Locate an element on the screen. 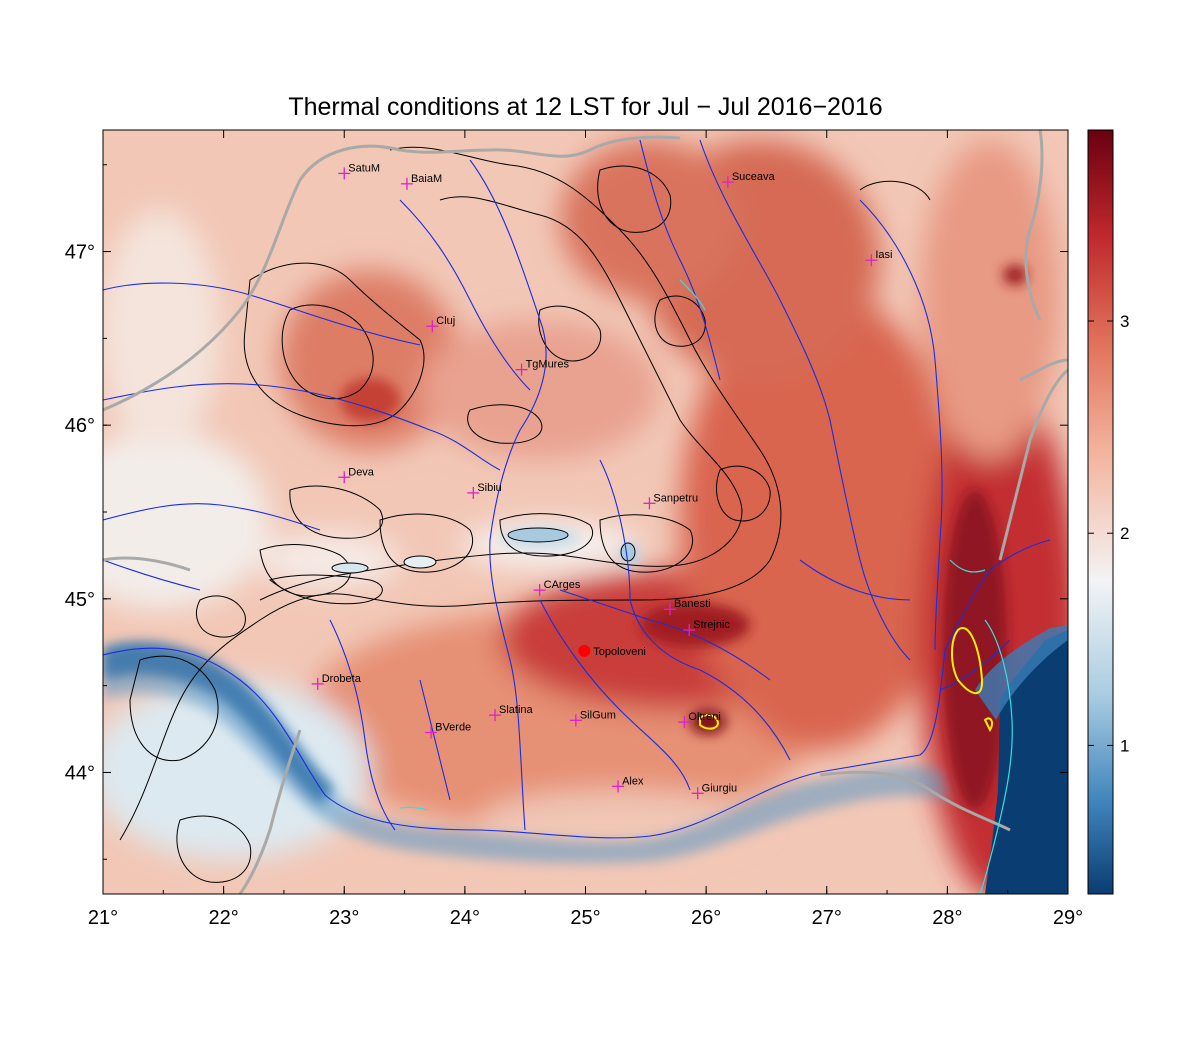 This screenshot has height=1050, width=1200. lon-tick-label: 21° is located at coordinates (103, 918).